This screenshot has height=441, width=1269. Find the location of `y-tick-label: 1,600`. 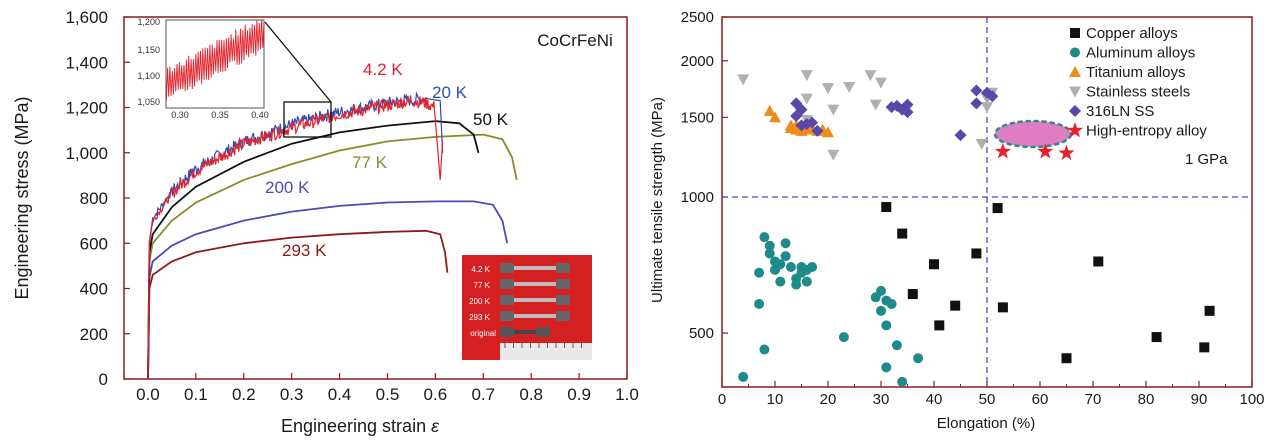

y-tick-label: 1,600 is located at coordinates (86, 17).